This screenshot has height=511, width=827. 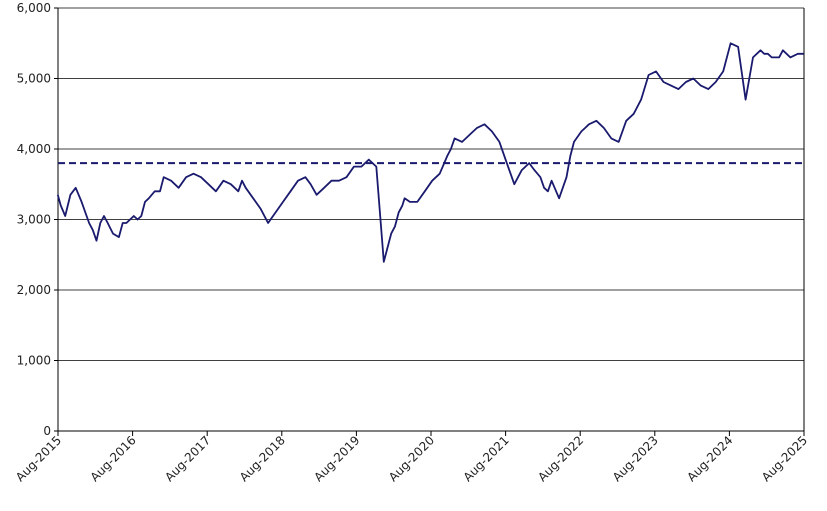 I want to click on x-tick-label: Aug-2023, so click(x=635, y=458).